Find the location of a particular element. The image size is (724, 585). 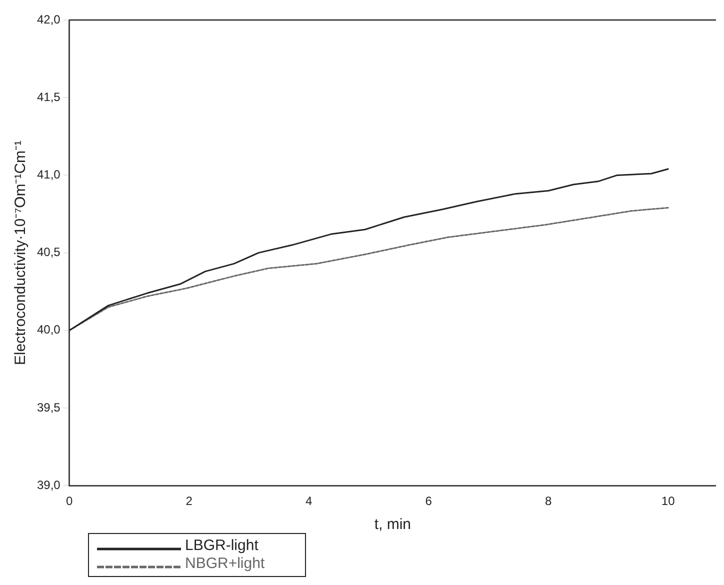

y-axis-title: Electroconductivity·10⁻⁷Om⁻¹Cm⁻¹ is located at coordinates (21, 253).